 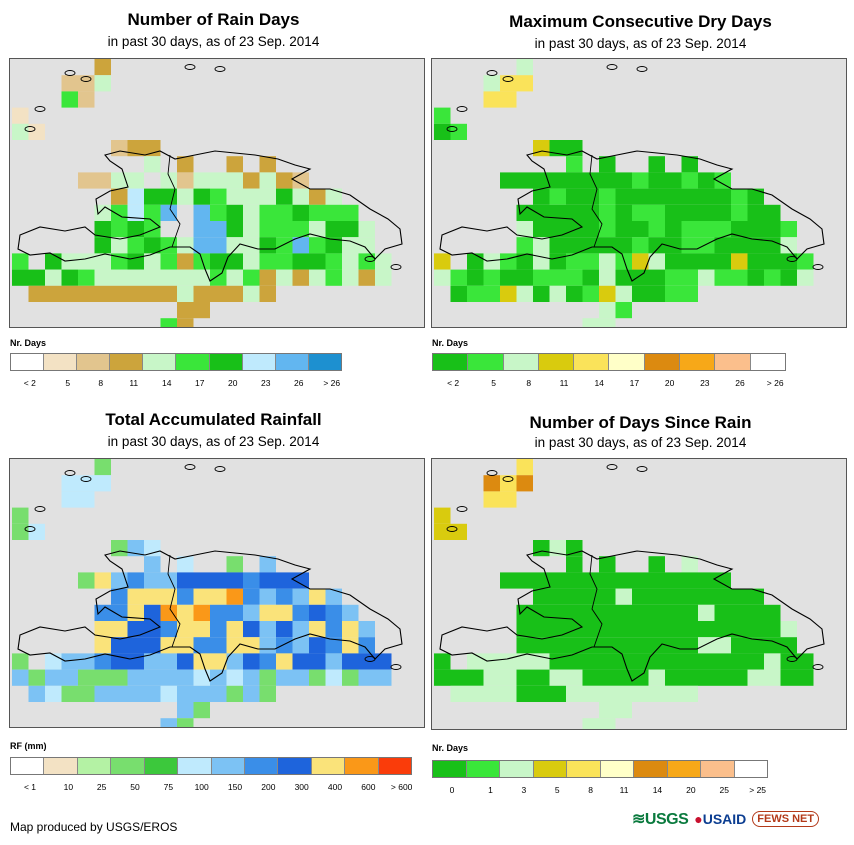 What do you see at coordinates (301, 787) in the screenshot?
I see `legend-tick-label: 300` at bounding box center [301, 787].